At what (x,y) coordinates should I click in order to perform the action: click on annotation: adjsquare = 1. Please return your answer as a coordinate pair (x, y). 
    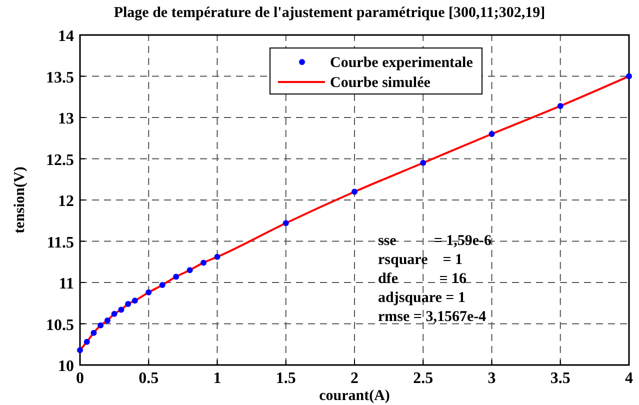
    Looking at the image, I should click on (422, 298).